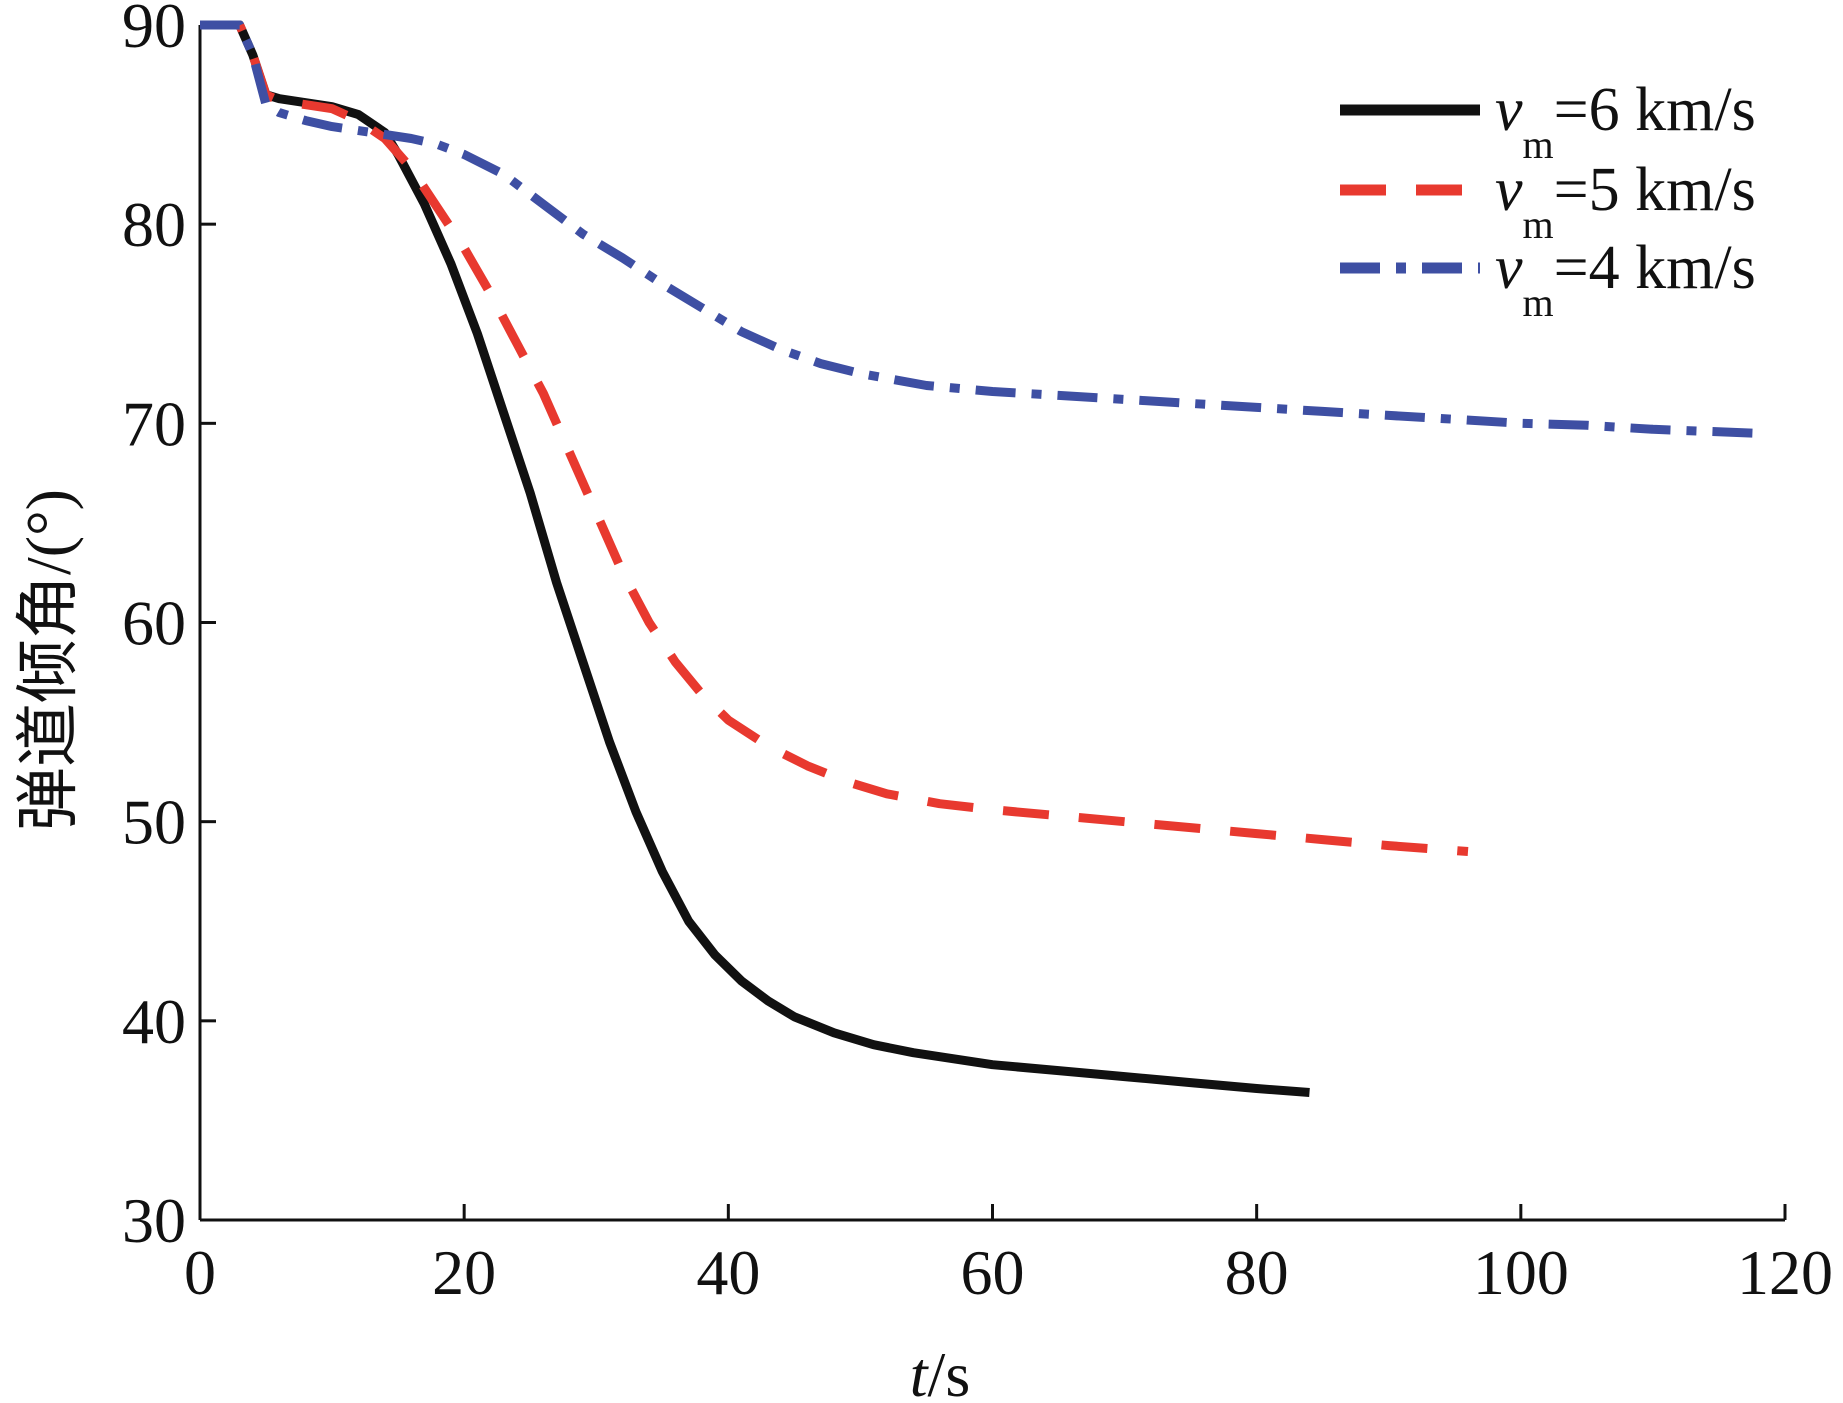 This screenshot has height=1403, width=1843. Describe the element at coordinates (1521, 1272) in the screenshot. I see `x-tick-label: 100` at that location.